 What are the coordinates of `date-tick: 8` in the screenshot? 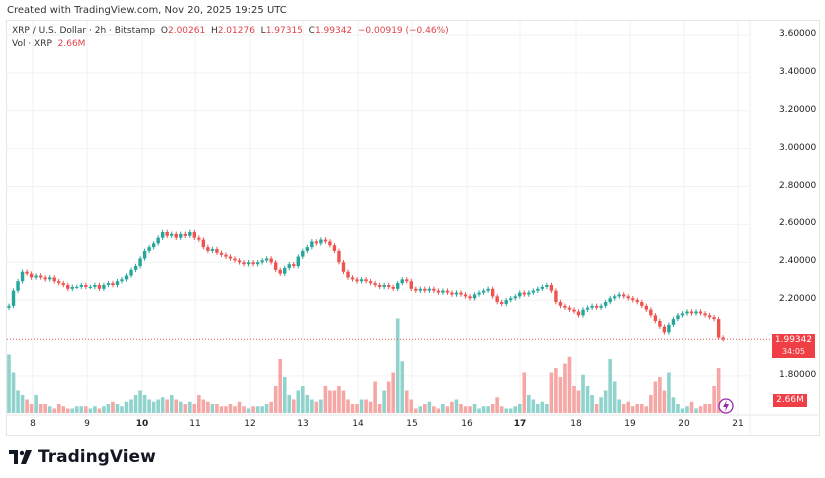 It's located at (33, 424).